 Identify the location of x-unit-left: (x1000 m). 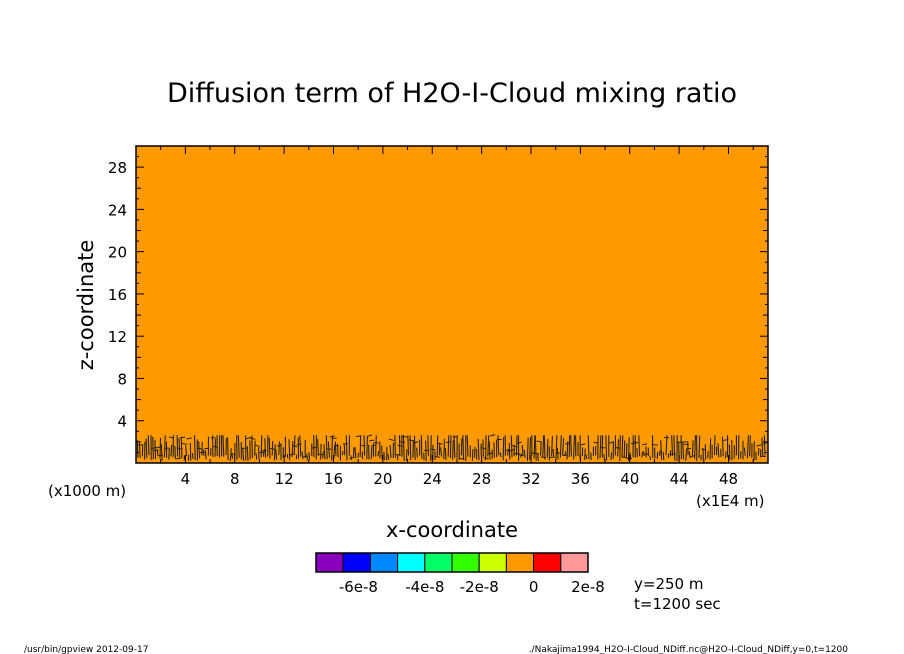
(87, 491).